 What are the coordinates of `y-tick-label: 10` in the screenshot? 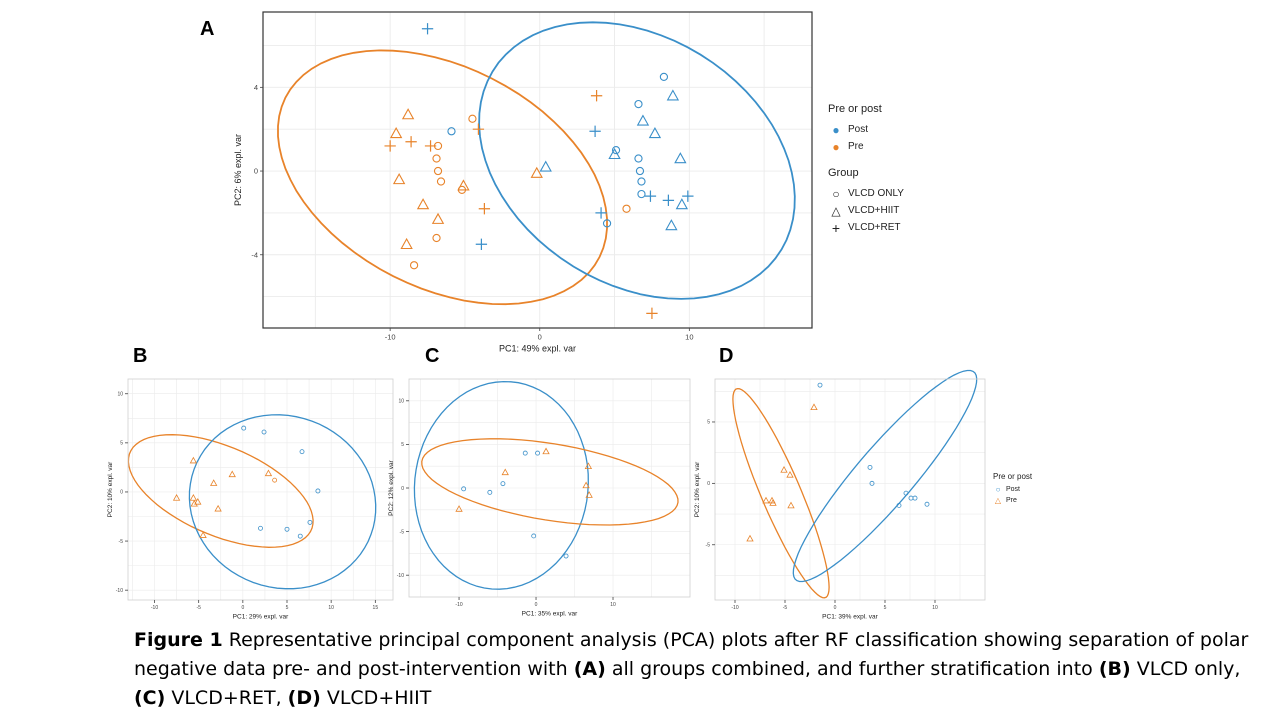 It's located at (120, 394).